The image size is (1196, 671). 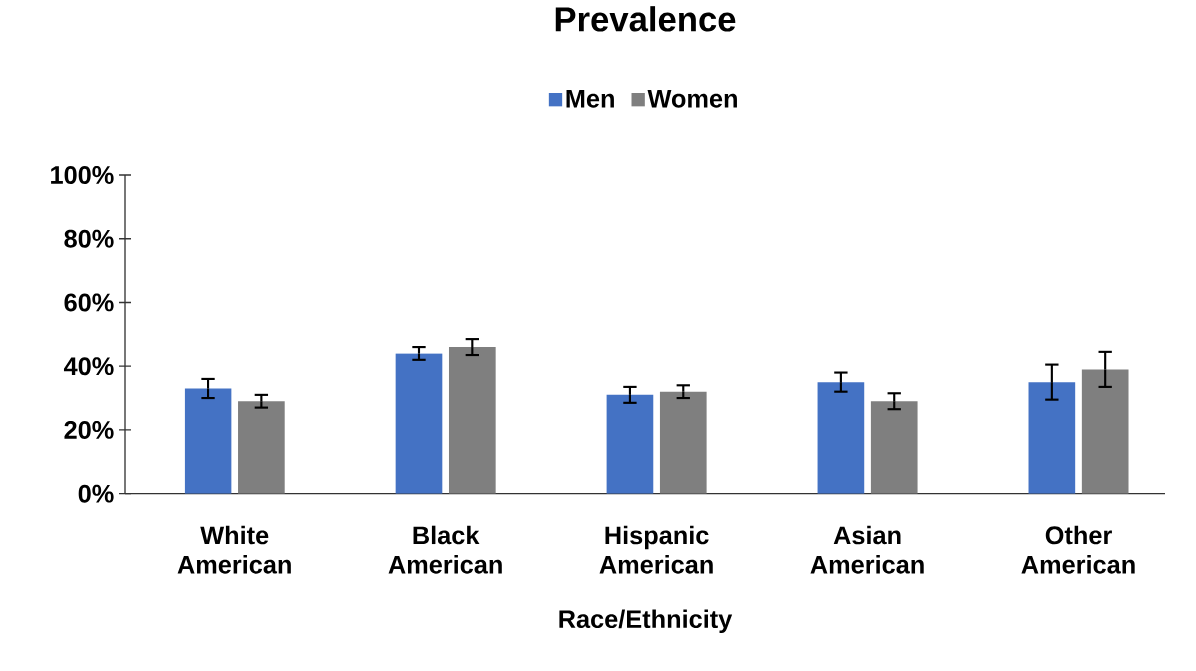 I want to click on x-tick-label: Hispanic American, so click(x=656, y=549).